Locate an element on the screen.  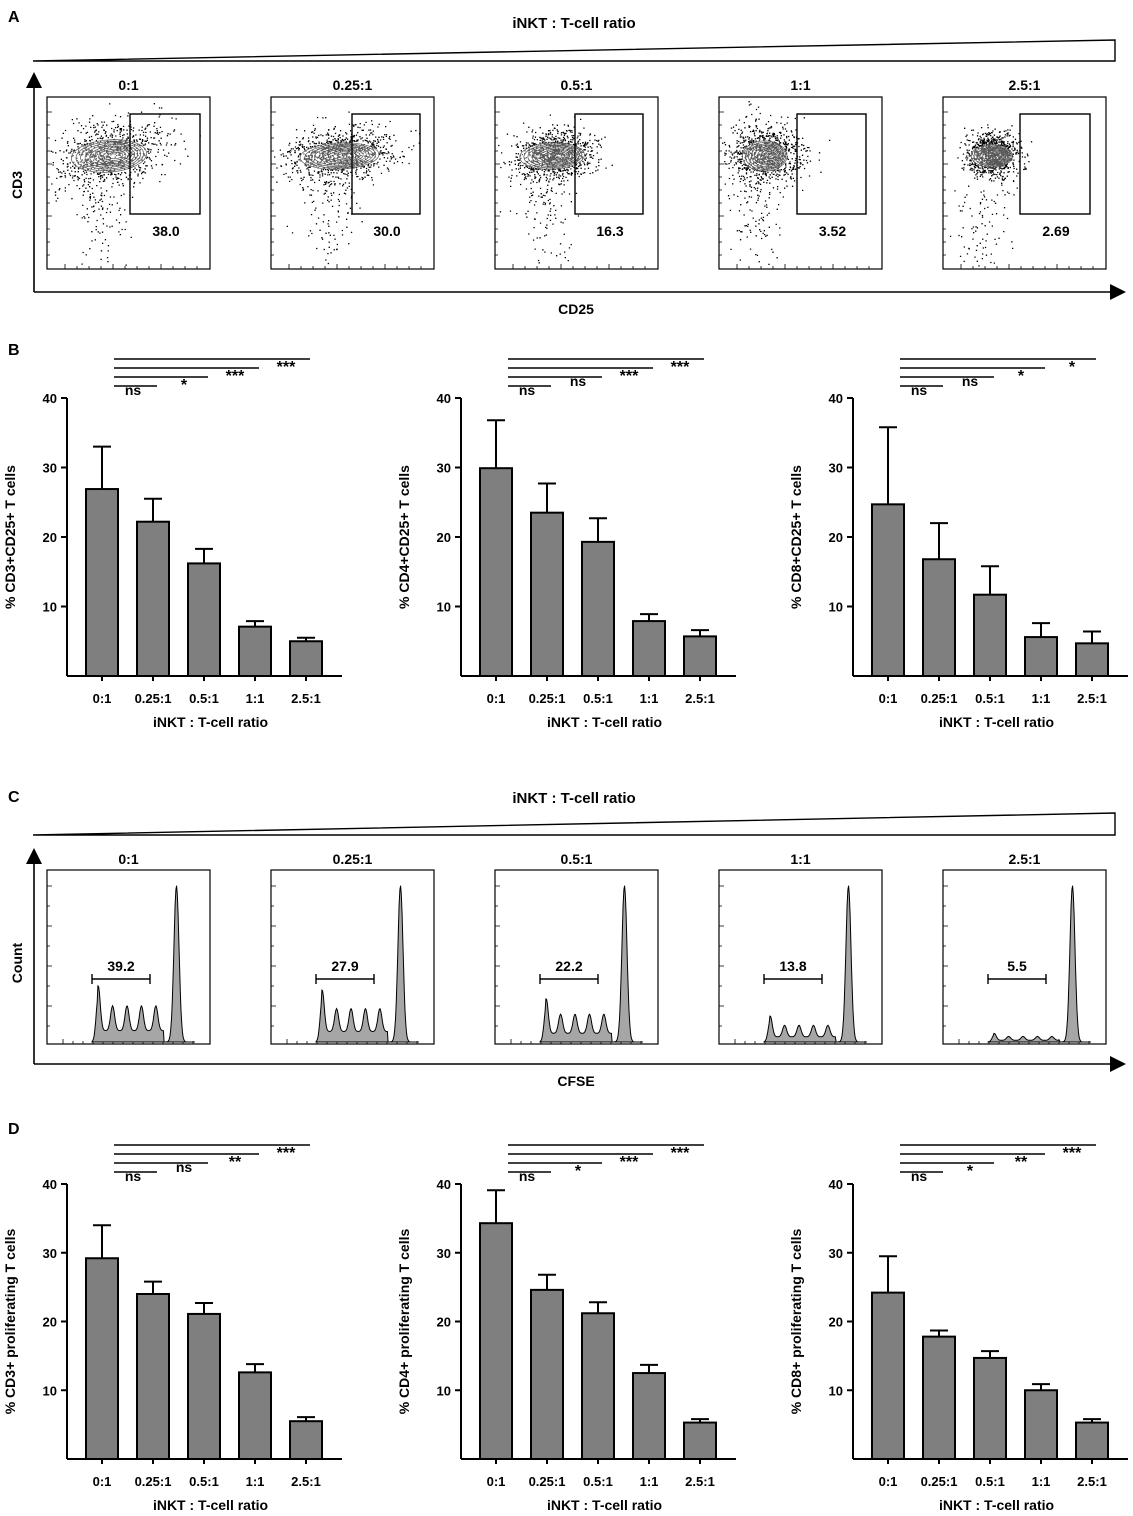
y-axis-label: % CD3+CD25+ T cells is located at coordinates (10, 537).